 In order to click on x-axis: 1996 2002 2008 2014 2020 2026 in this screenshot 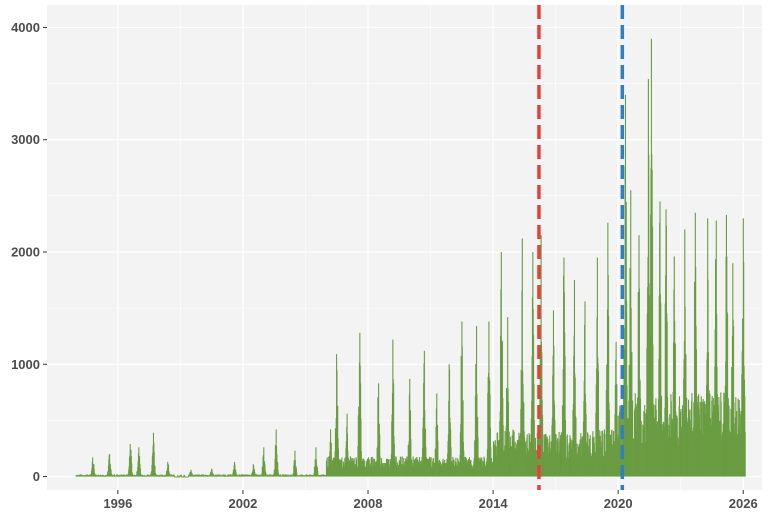, I will do `click(430, 500)`.